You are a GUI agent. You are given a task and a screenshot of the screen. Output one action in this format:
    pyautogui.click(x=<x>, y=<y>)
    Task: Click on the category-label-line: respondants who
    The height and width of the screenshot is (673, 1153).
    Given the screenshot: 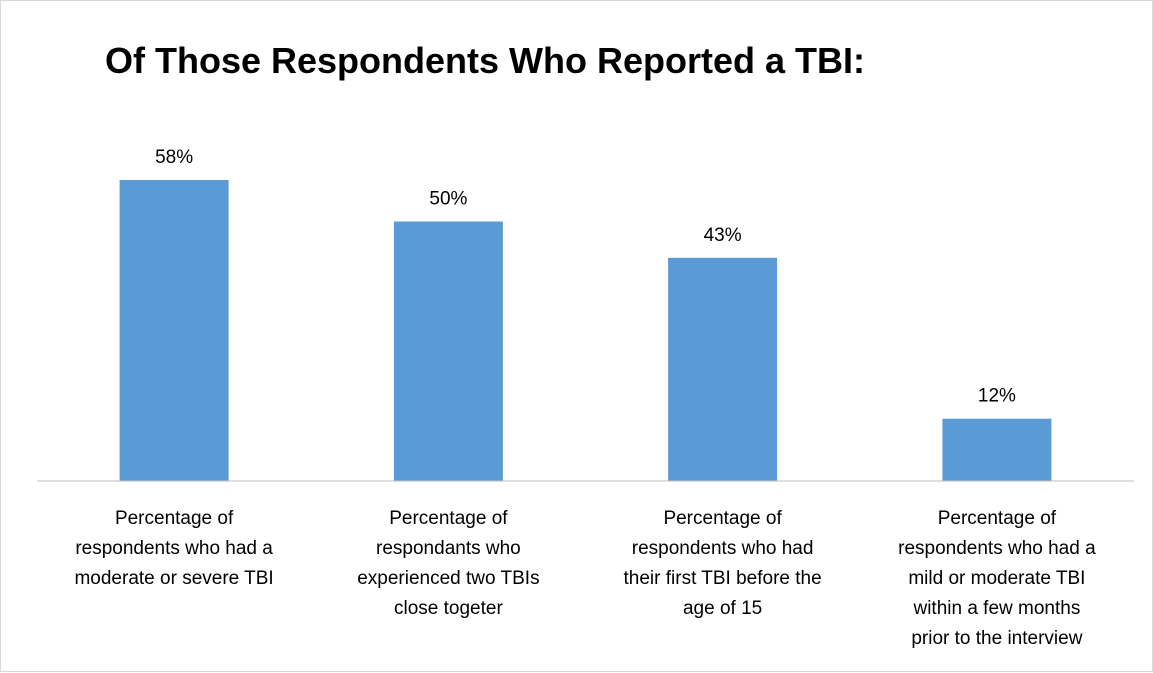 What is the action you would take?
    pyautogui.click(x=448, y=548)
    